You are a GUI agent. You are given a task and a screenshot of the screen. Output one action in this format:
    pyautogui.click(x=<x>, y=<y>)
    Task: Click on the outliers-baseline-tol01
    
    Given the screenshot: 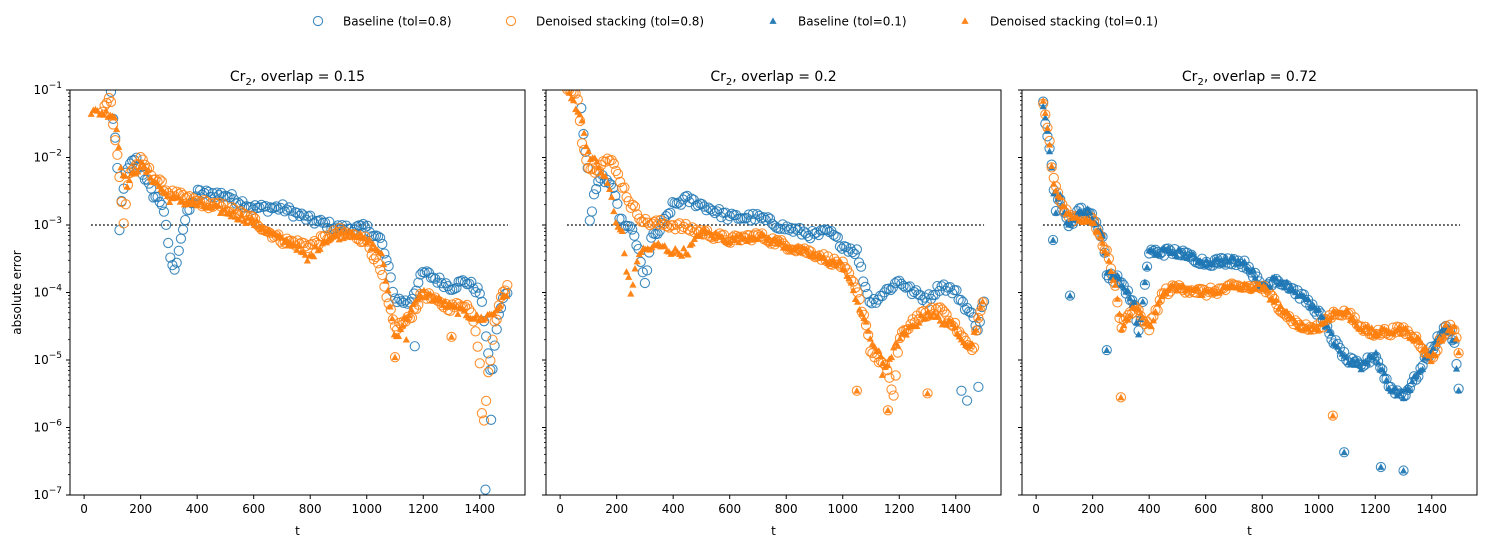 What is the action you would take?
    pyautogui.click(x=1228, y=355)
    